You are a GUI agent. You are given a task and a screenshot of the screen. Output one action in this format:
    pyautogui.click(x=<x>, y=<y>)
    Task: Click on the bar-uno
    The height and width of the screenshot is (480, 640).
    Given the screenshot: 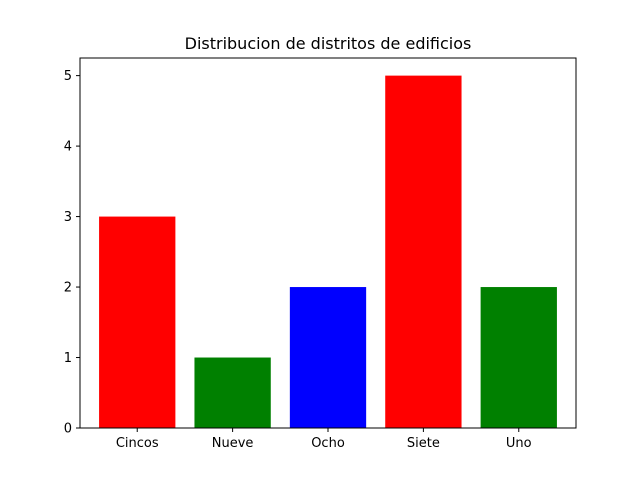 What is the action you would take?
    pyautogui.click(x=518, y=357)
    